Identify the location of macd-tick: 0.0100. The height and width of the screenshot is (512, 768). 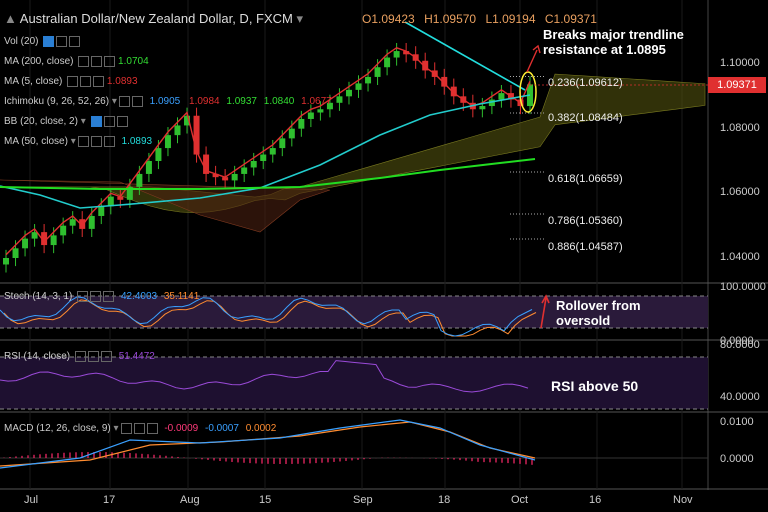
(737, 422).